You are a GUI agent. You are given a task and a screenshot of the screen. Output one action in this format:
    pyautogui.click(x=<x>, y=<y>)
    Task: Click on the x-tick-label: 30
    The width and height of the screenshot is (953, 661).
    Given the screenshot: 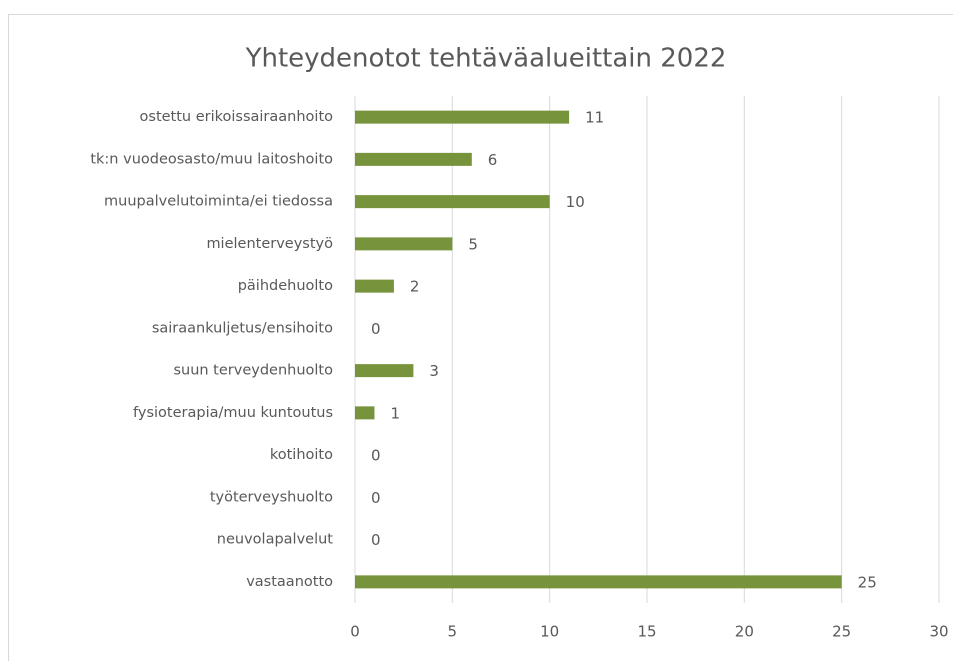 What is the action you would take?
    pyautogui.click(x=938, y=632)
    